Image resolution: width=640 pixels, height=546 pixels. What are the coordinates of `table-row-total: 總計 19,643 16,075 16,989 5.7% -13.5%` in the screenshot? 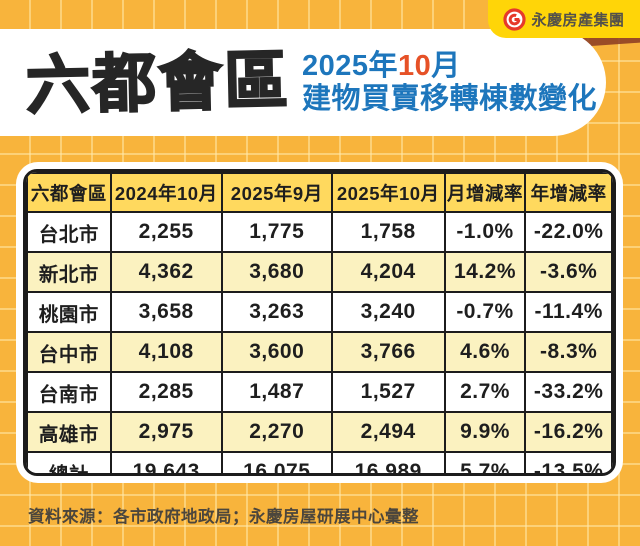 It's located at (319, 462).